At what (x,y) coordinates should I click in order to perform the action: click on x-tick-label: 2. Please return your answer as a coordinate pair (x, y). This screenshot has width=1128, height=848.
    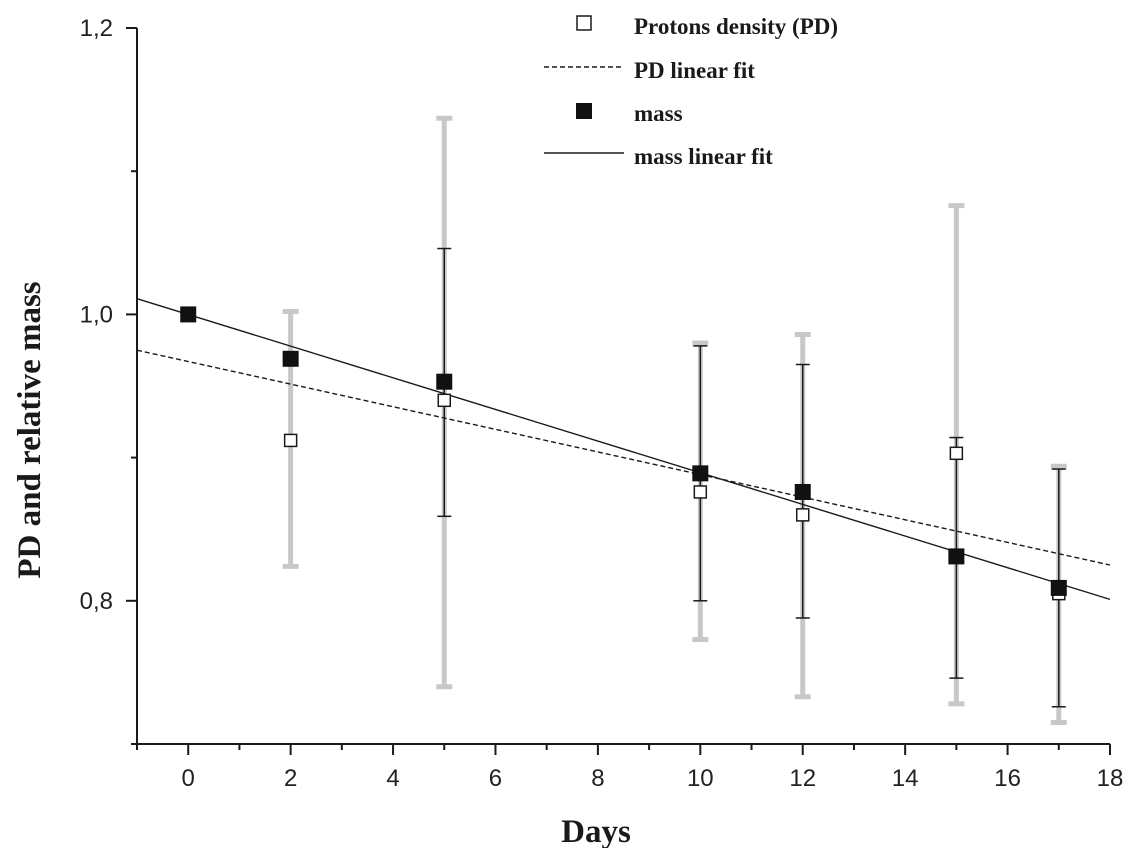
    Looking at the image, I should click on (290, 778).